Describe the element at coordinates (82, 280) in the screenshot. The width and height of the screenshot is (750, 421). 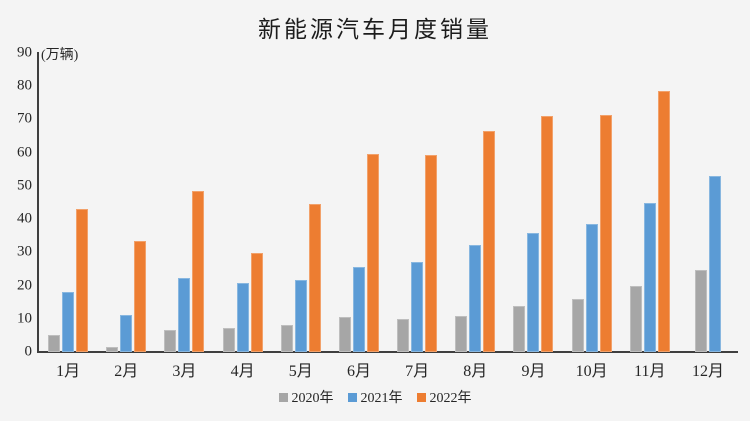
I see `bar-2022年-1月` at that location.